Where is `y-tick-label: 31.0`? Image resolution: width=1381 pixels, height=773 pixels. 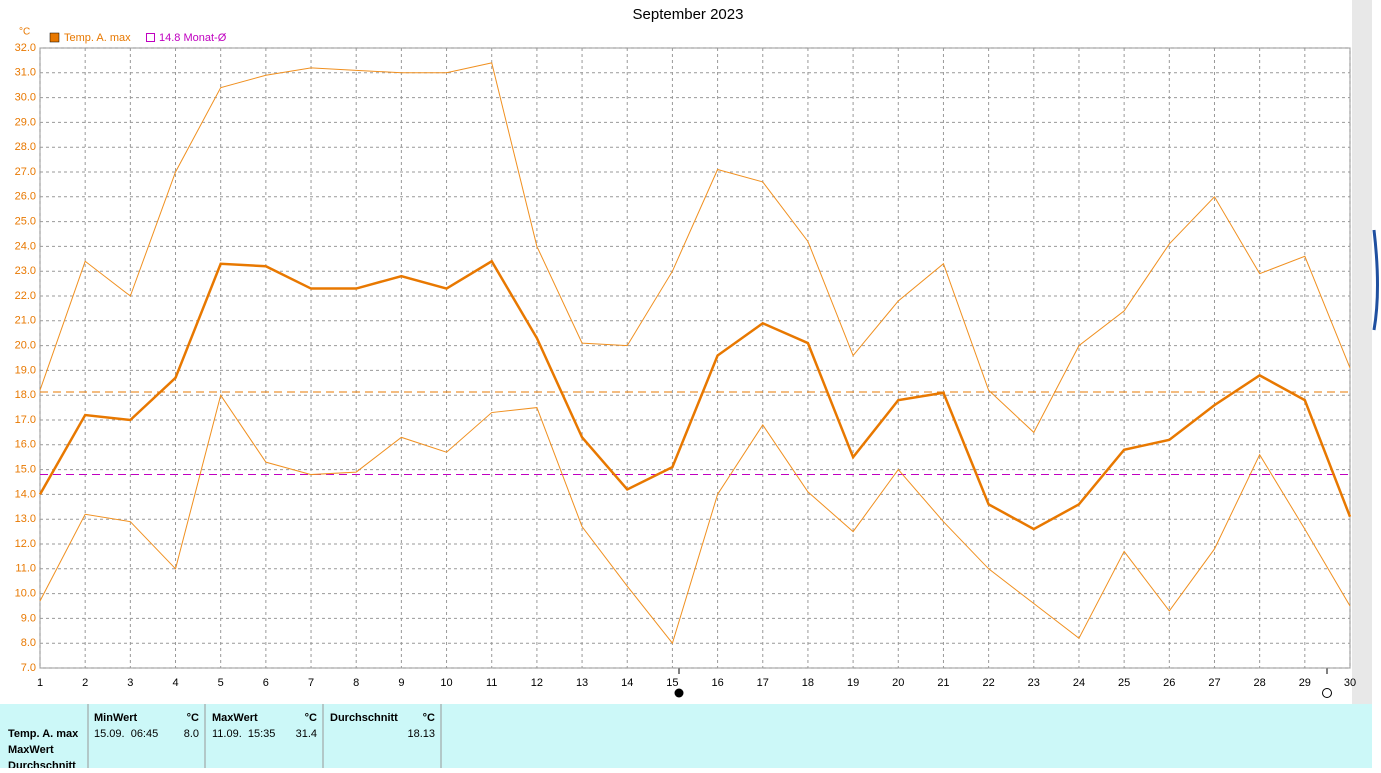
y-tick-label: 31.0 is located at coordinates (25, 73).